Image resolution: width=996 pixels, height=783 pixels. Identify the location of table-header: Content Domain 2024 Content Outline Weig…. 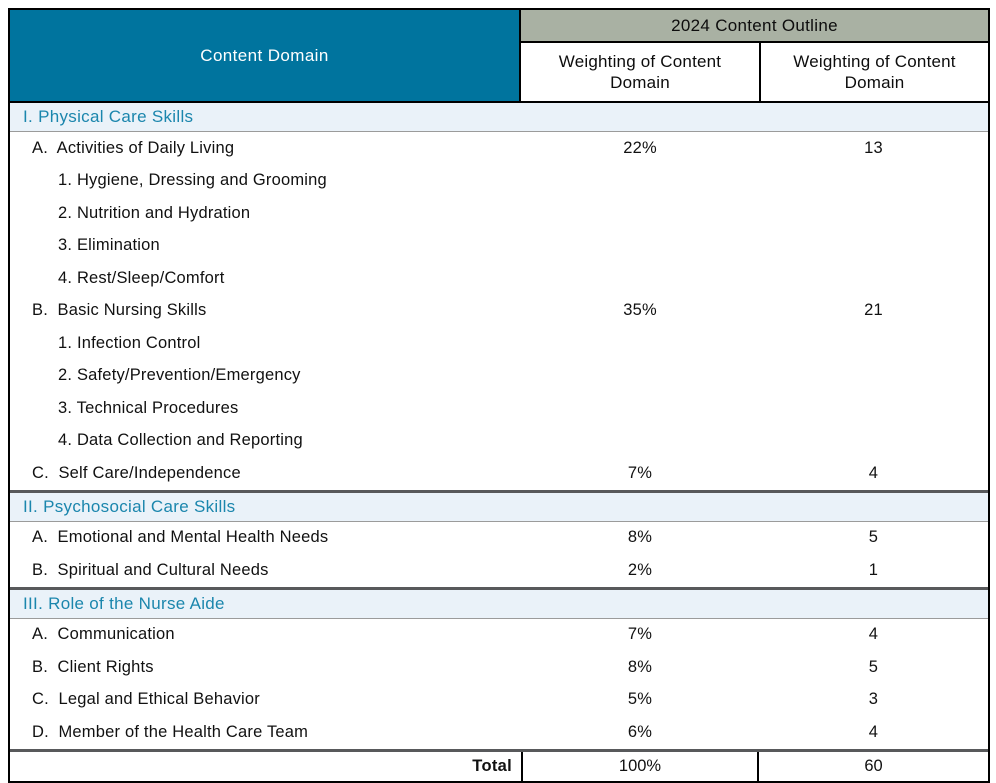
(499, 56).